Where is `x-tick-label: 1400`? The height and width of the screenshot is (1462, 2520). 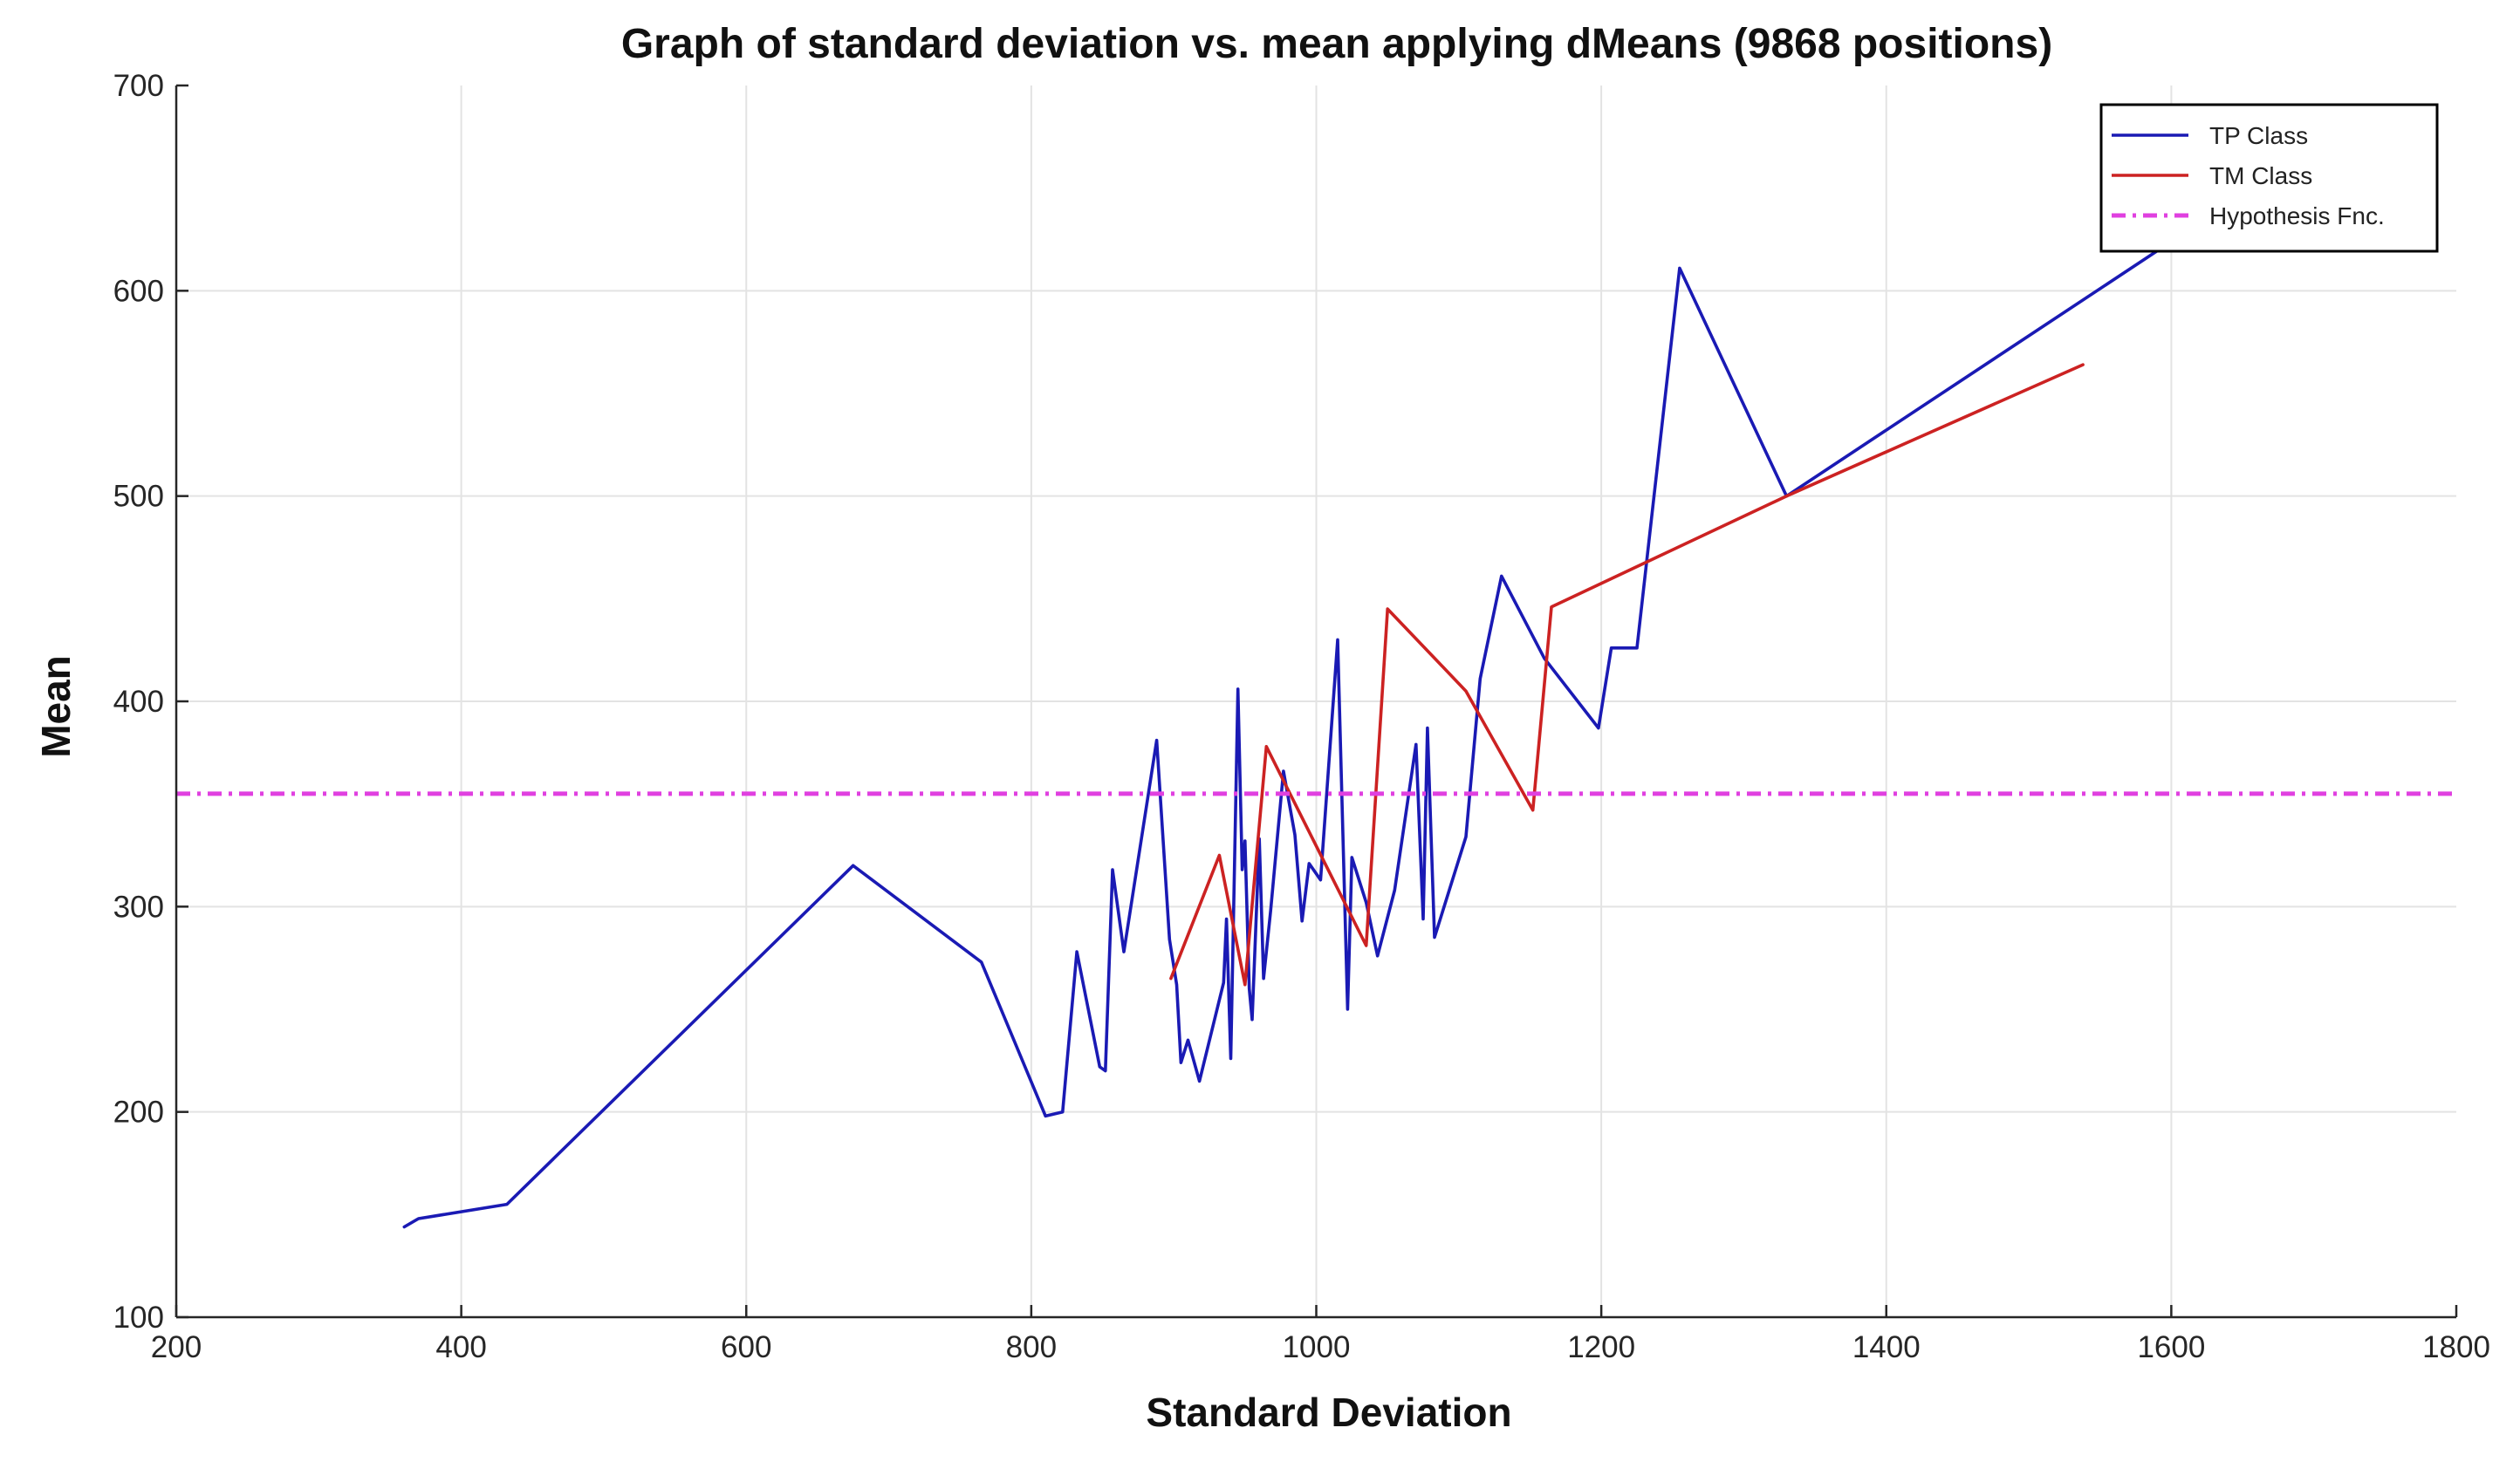
x-tick-label: 1400 is located at coordinates (1886, 1347).